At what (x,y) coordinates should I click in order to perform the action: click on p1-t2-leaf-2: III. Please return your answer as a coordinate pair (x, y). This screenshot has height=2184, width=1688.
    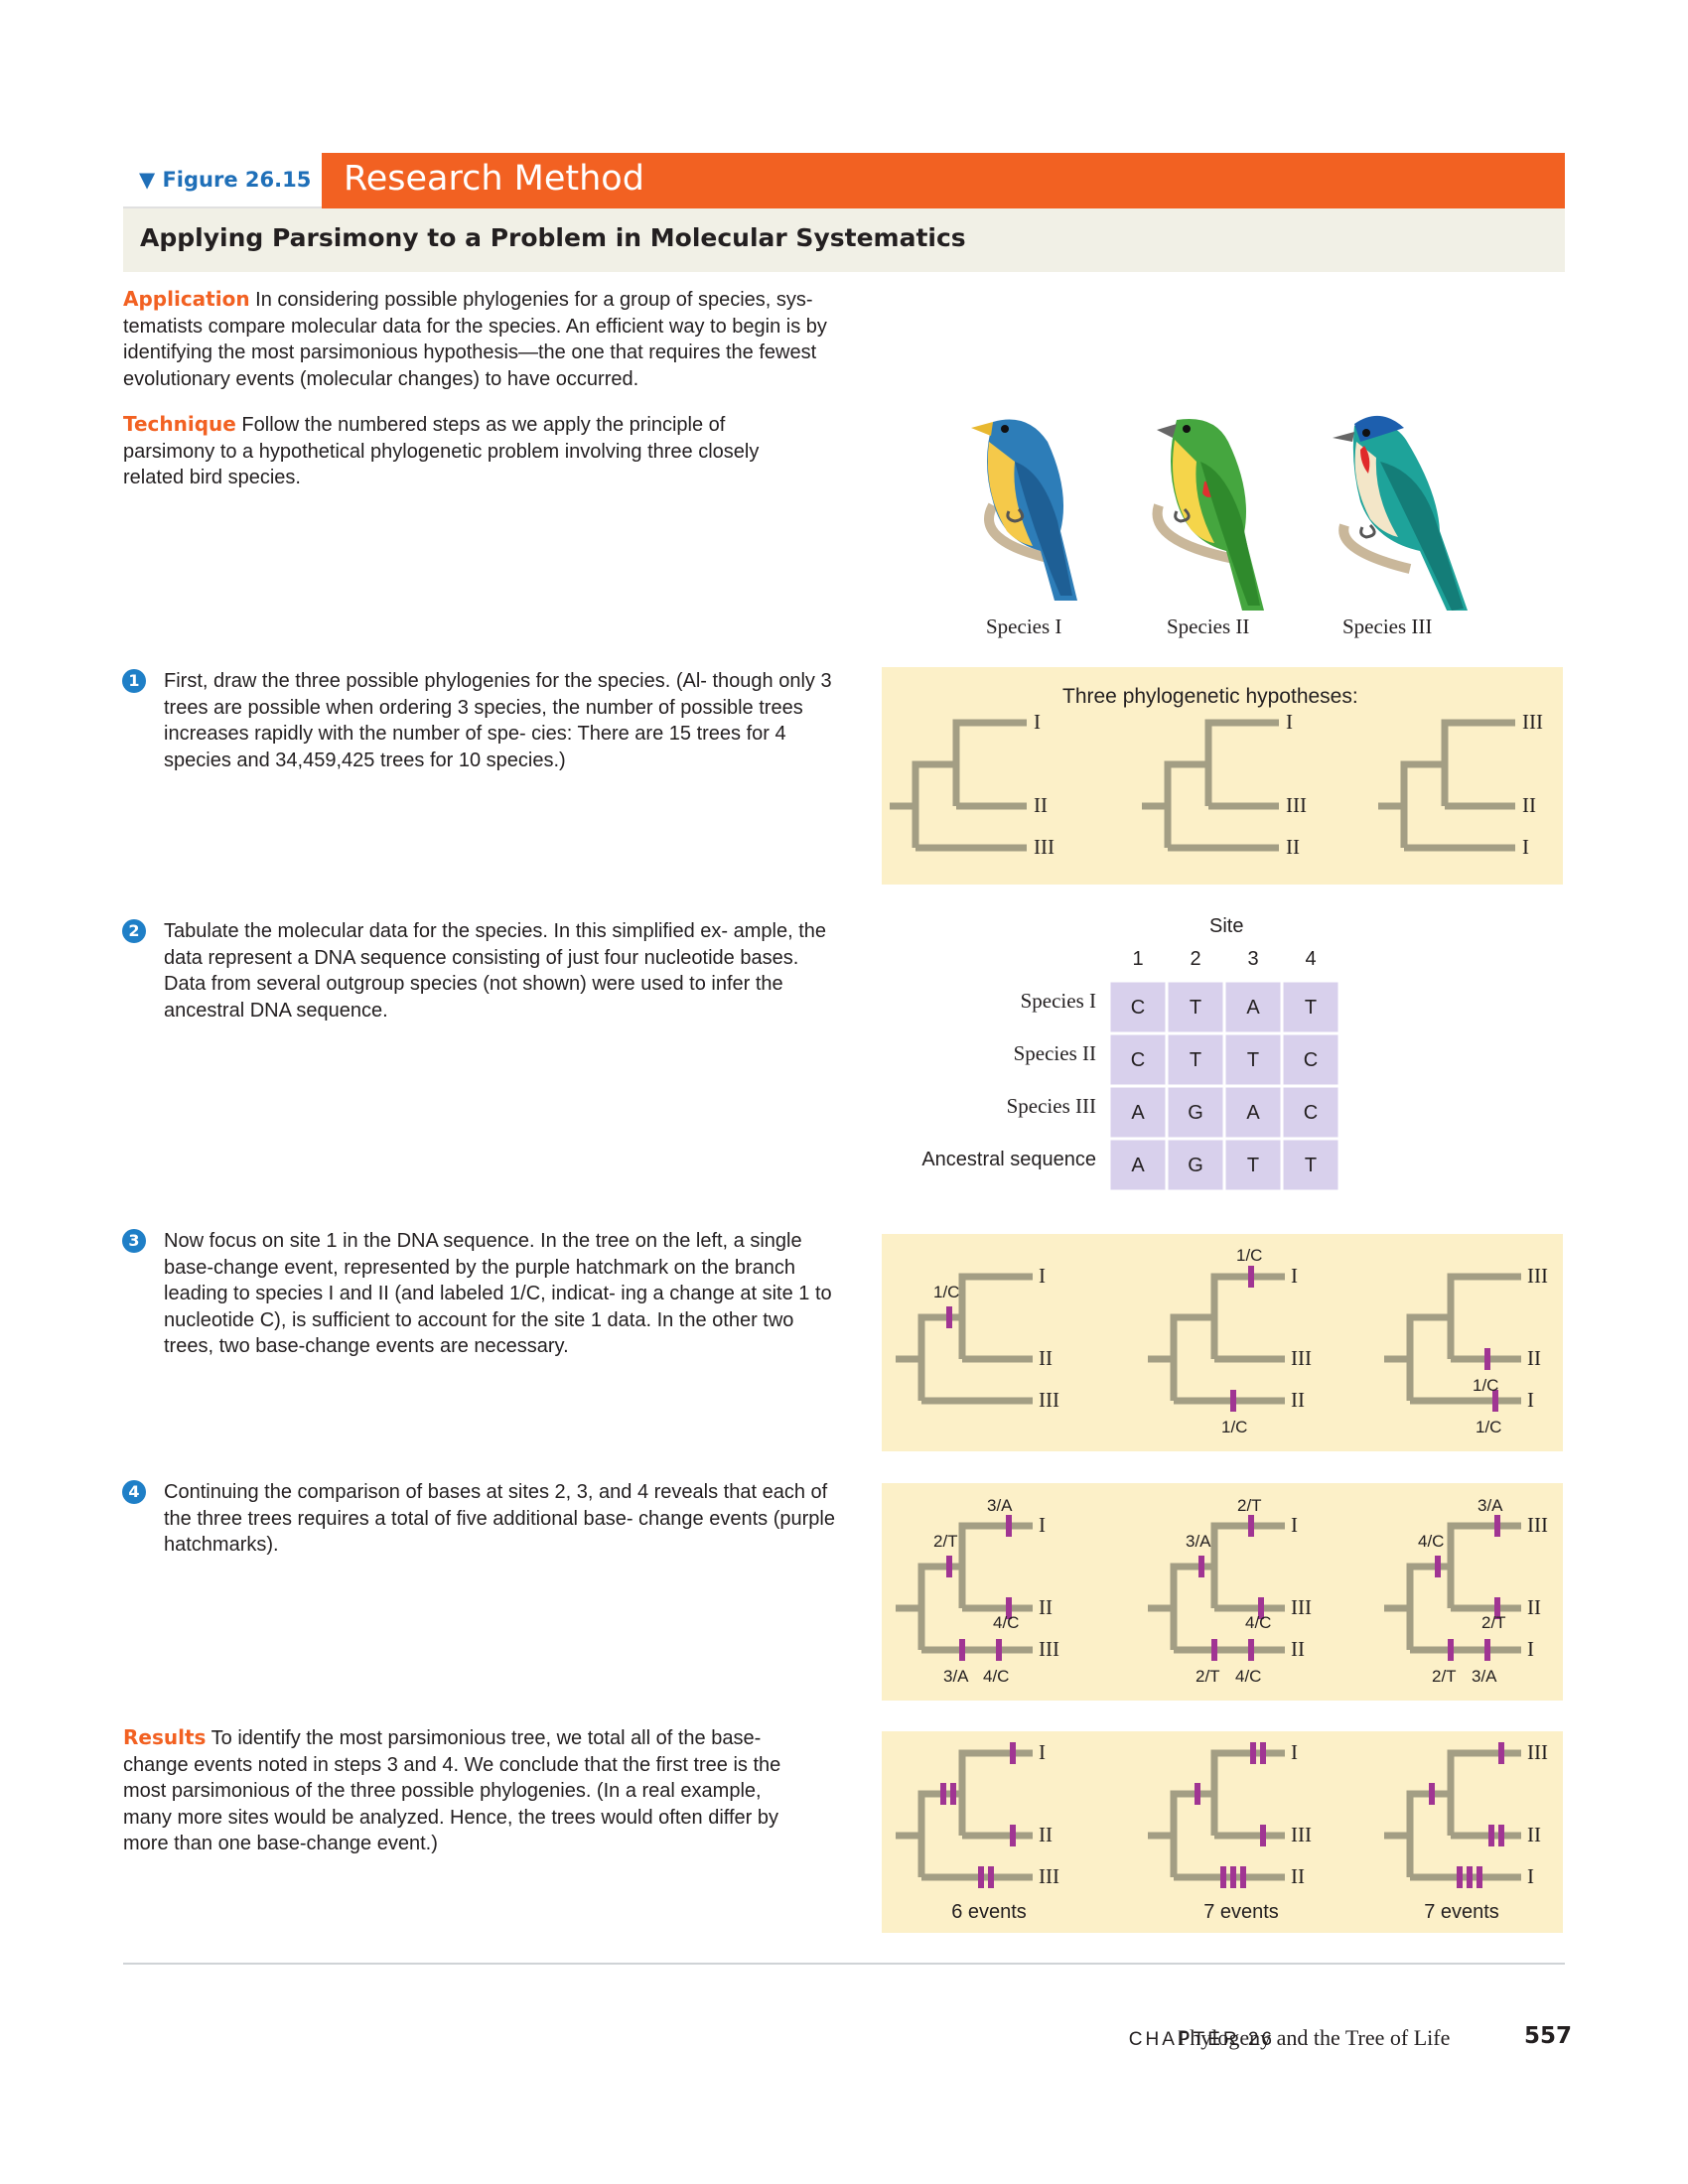
    Looking at the image, I should click on (1296, 805).